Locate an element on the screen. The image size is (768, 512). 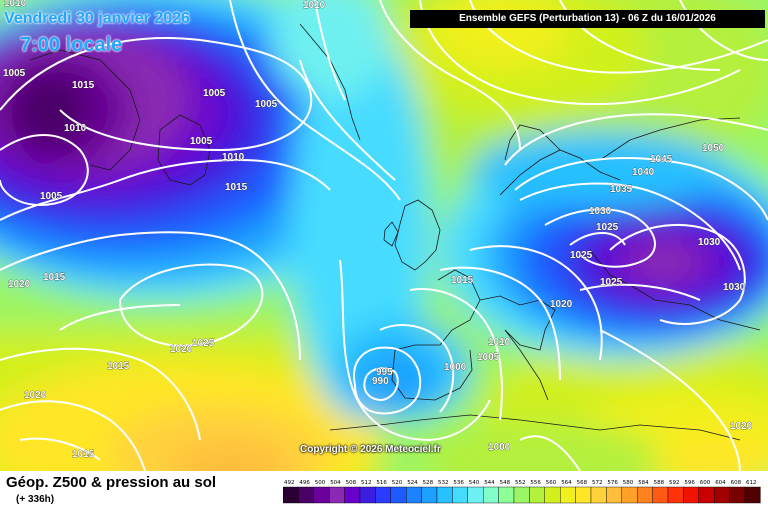
svg-text: 1040 is located at coordinates (643, 172).